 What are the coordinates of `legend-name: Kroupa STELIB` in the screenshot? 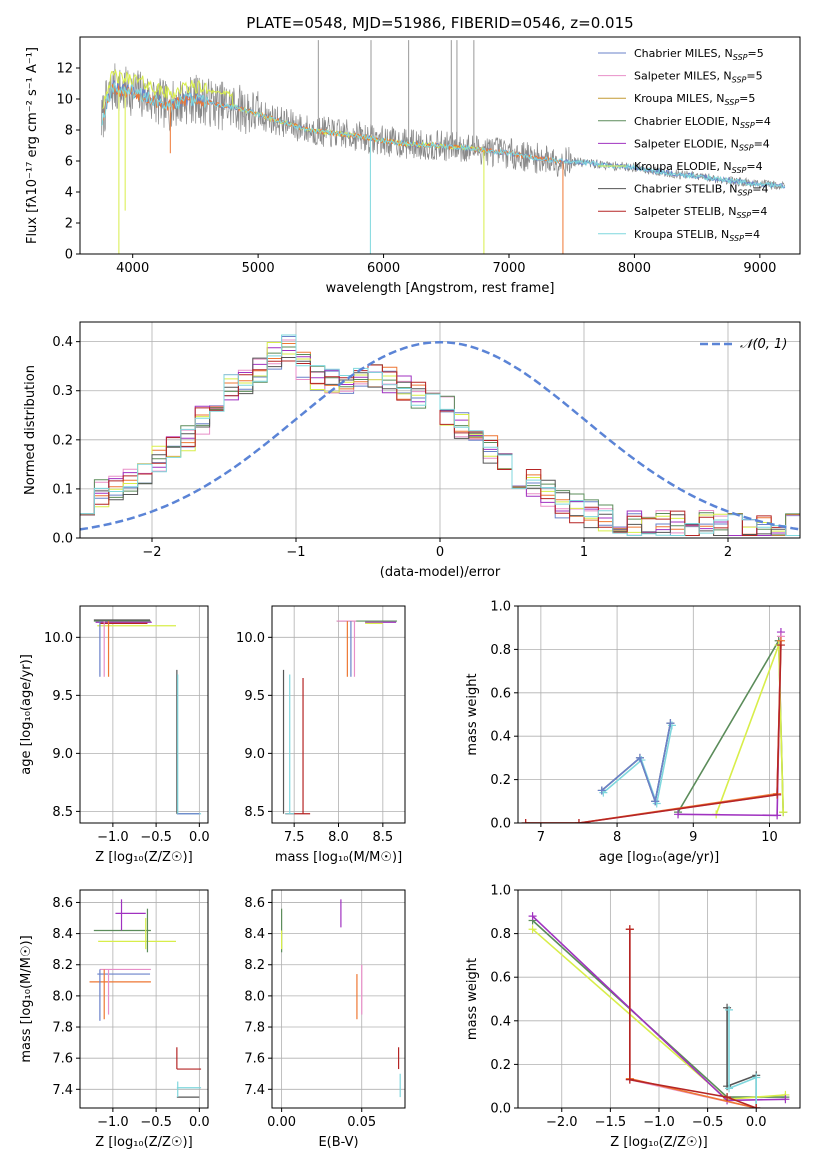 It's located at (674, 234).